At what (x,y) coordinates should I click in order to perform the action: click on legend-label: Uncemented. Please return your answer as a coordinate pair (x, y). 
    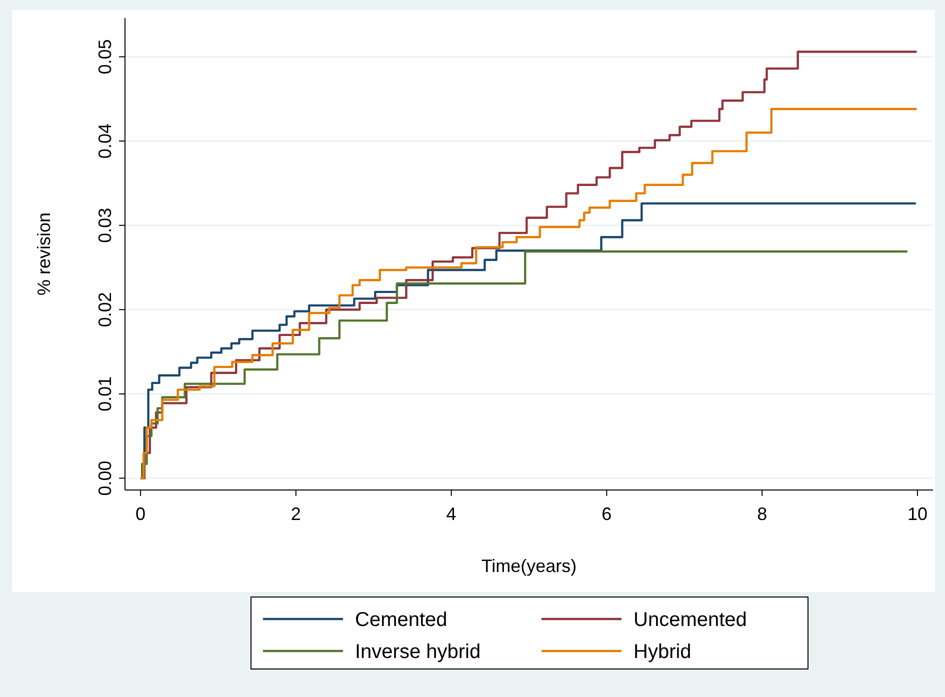
    Looking at the image, I should click on (690, 620).